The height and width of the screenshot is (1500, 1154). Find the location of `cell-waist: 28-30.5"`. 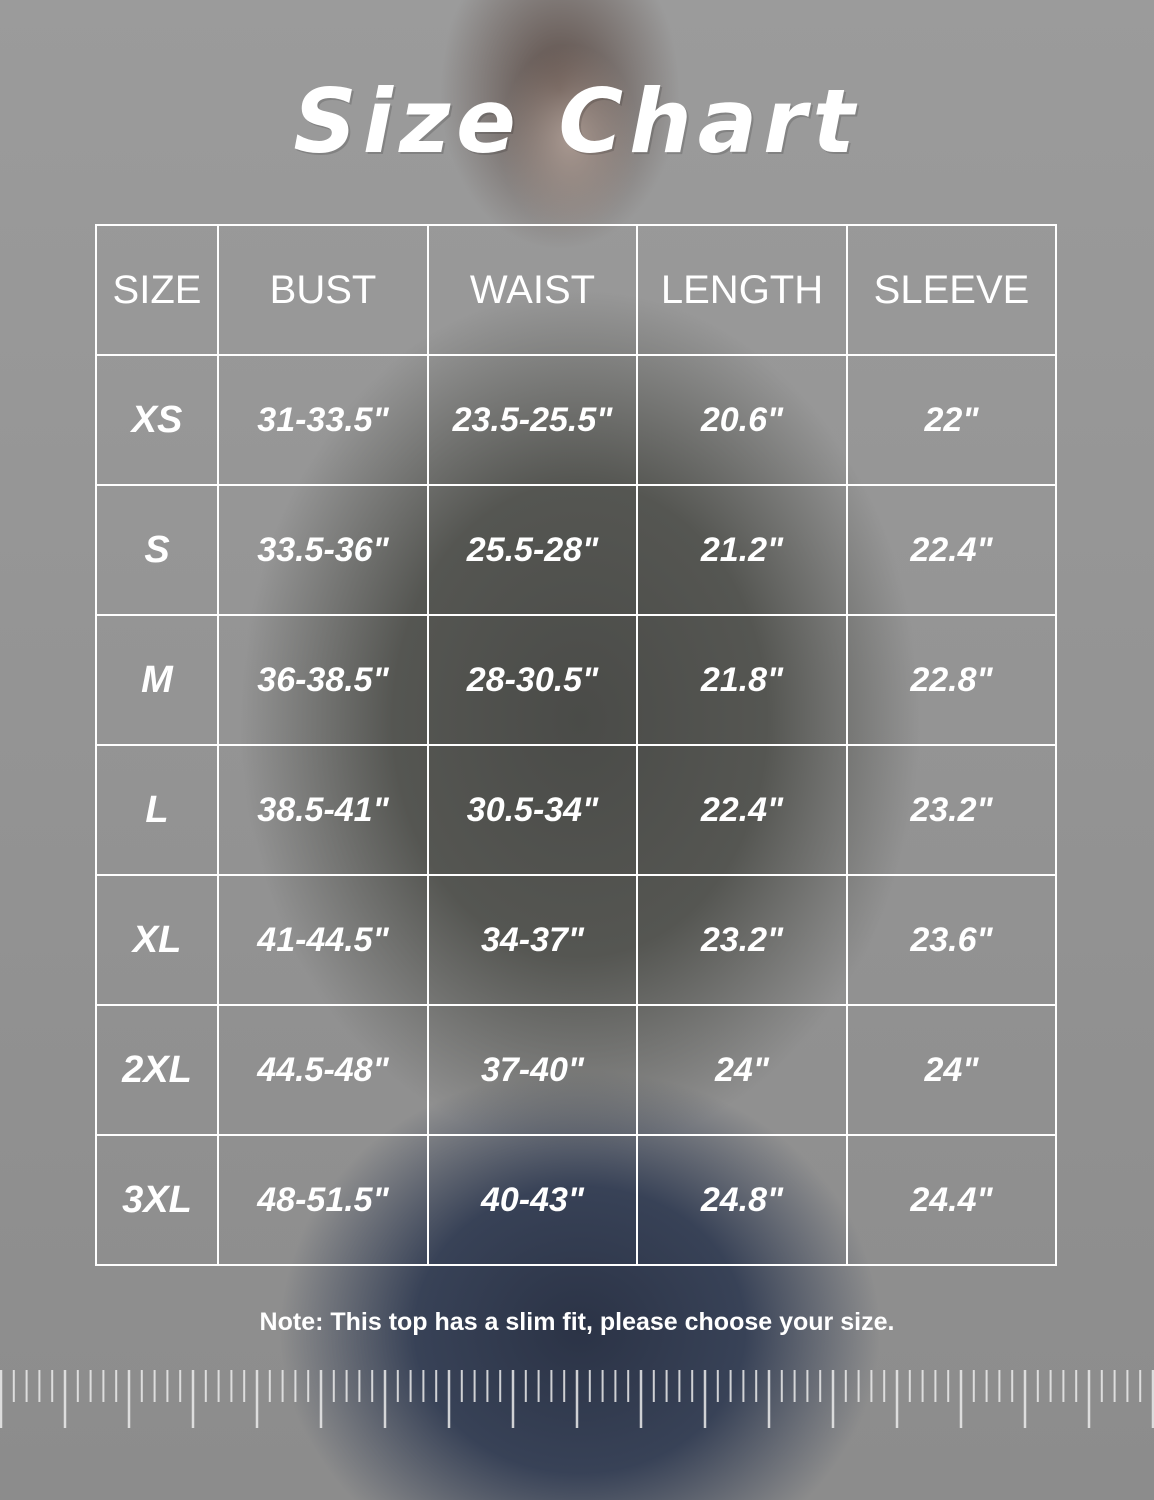

cell-waist: 28-30.5" is located at coordinates (532, 680).